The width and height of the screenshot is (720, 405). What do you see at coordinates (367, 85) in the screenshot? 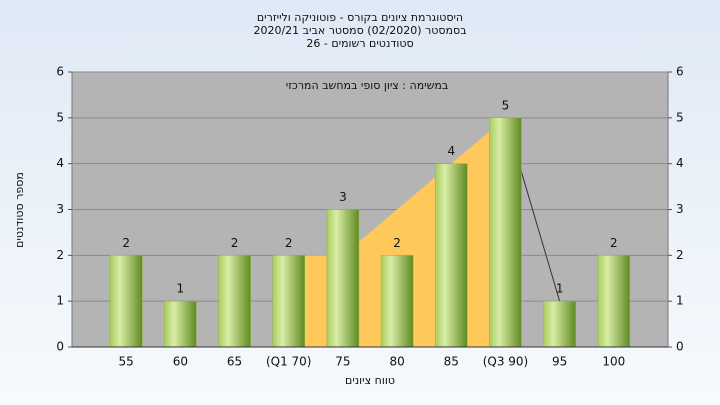
I see `annotation: במשימה : ציון סופי במחשב המרכזי` at bounding box center [367, 85].